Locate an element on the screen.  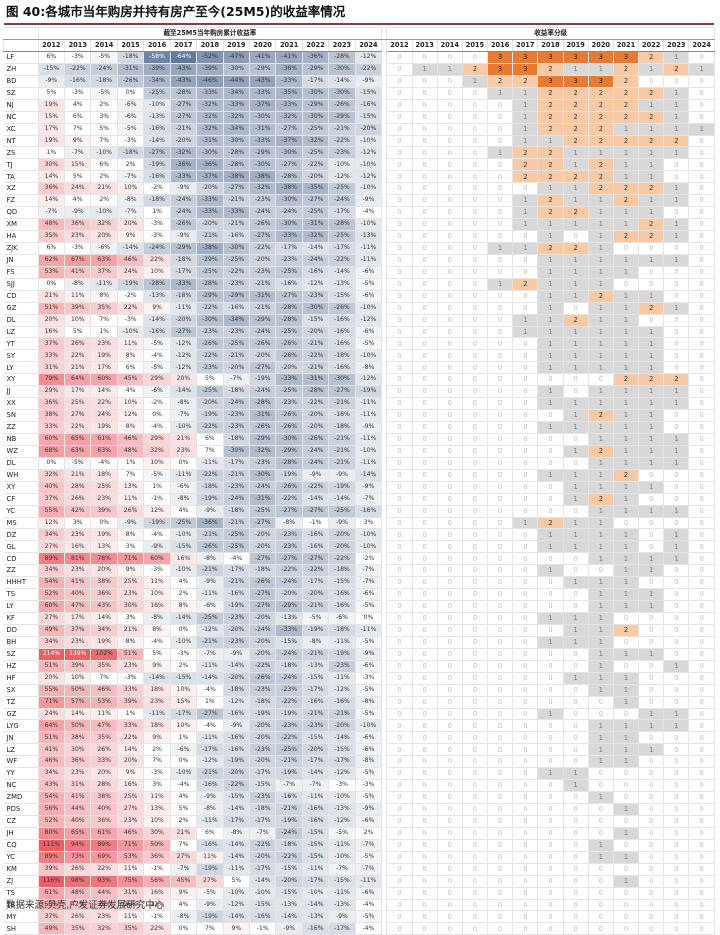
return-cell: 22% is located at coordinates (104, 869).